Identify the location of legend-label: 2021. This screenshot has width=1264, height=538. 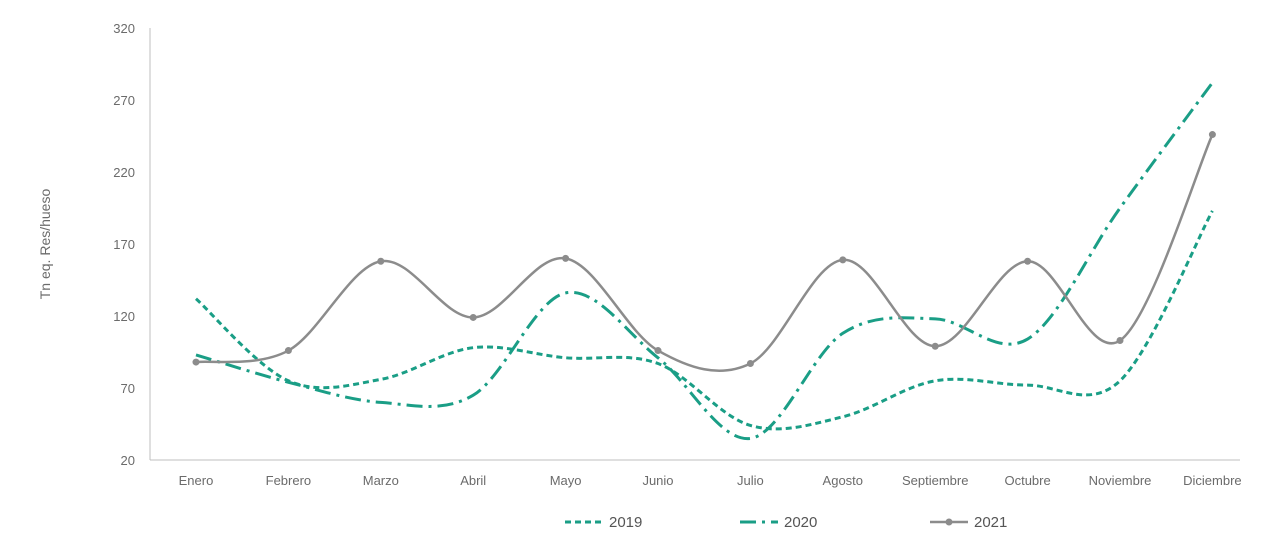
(990, 522).